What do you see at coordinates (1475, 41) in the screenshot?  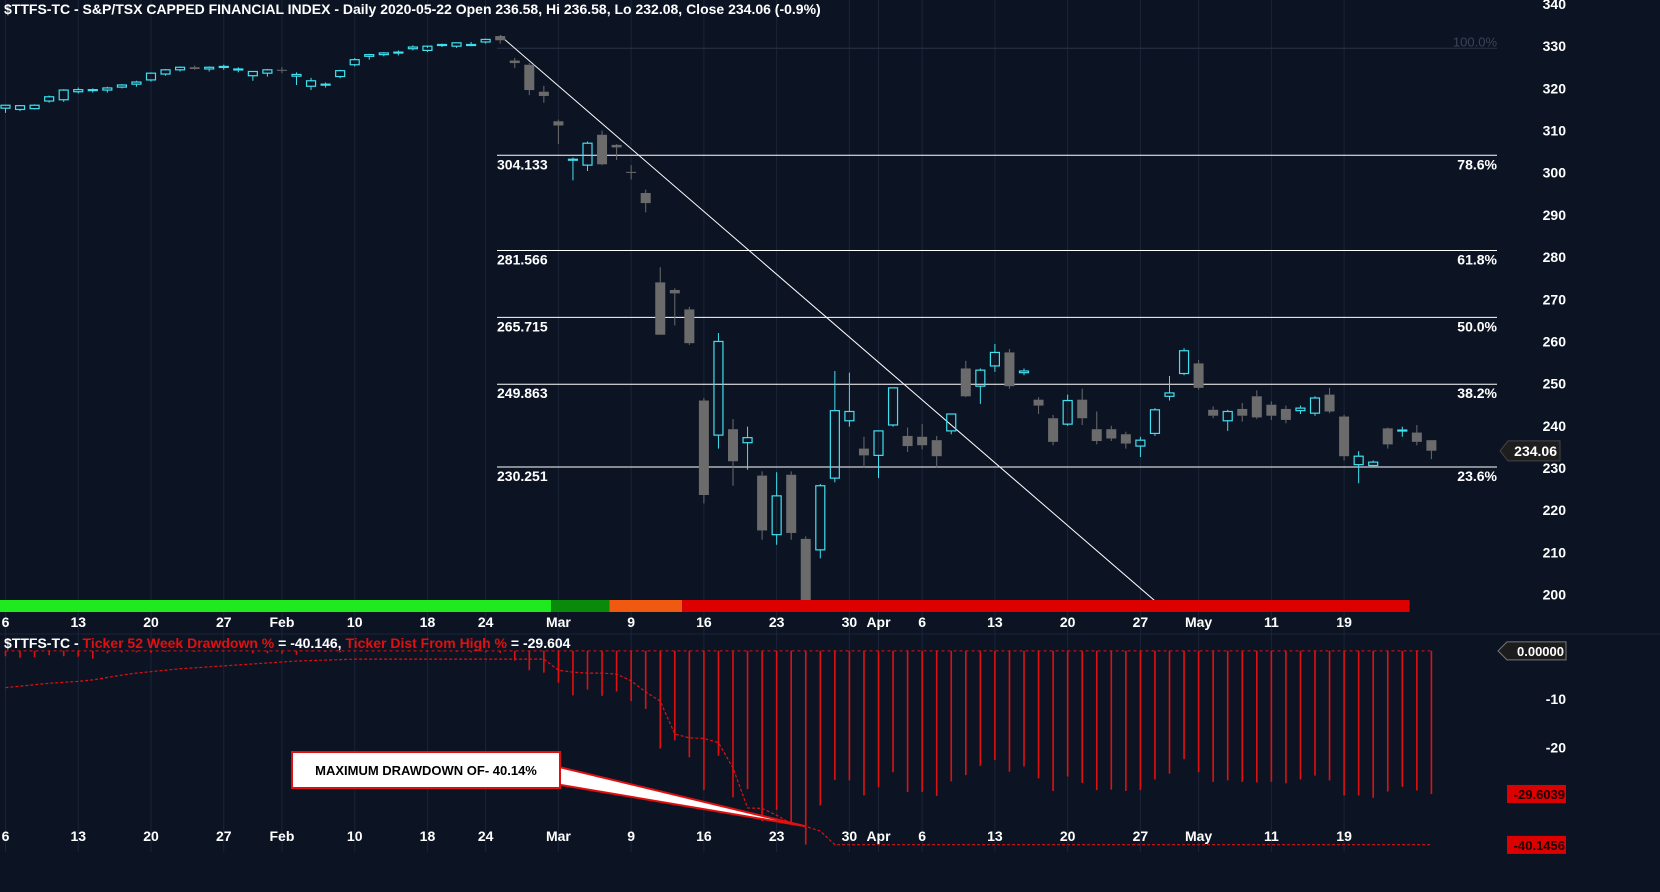 I see `fib-pct-label: 100.0%` at bounding box center [1475, 41].